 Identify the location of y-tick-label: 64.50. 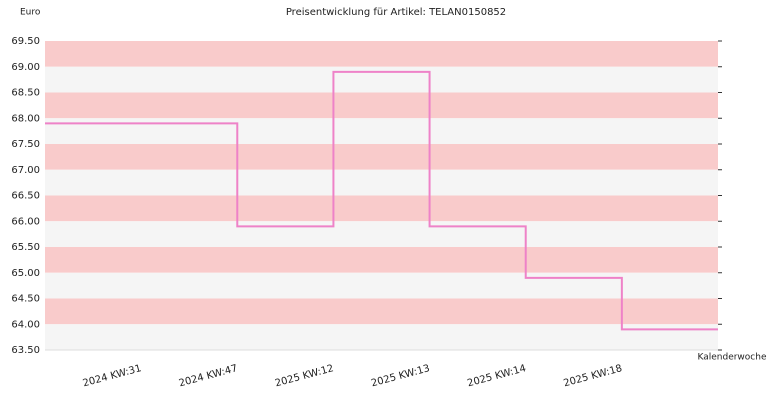
(25, 299).